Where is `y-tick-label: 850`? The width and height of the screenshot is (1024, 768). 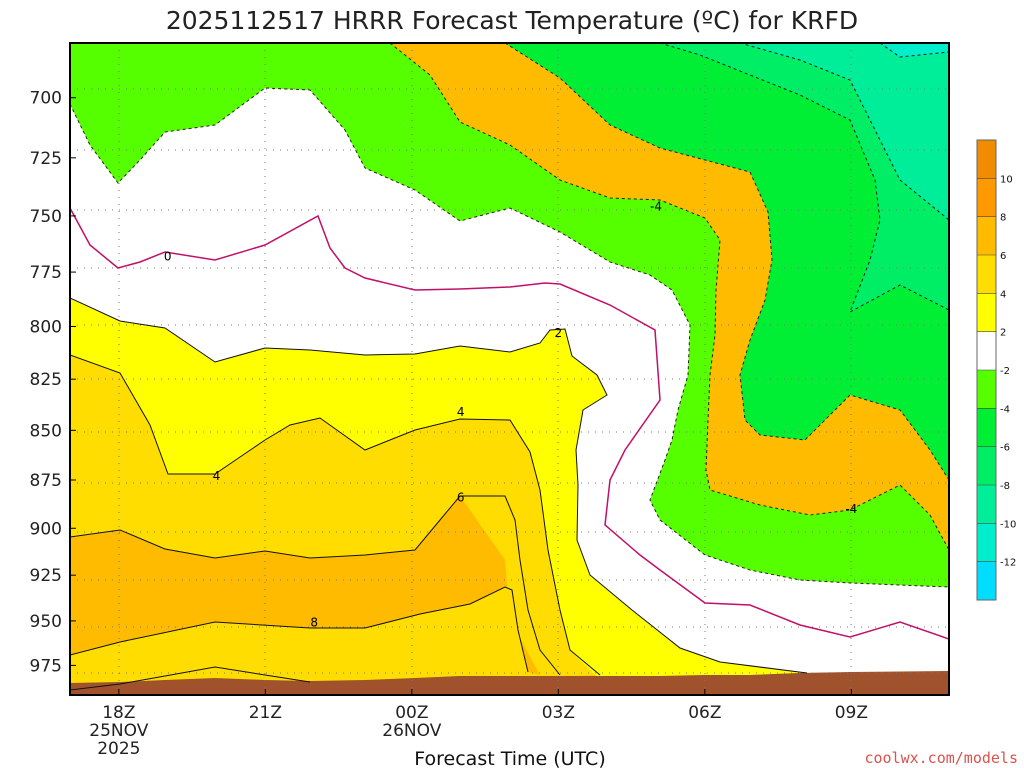 y-tick-label: 850 is located at coordinates (46, 431).